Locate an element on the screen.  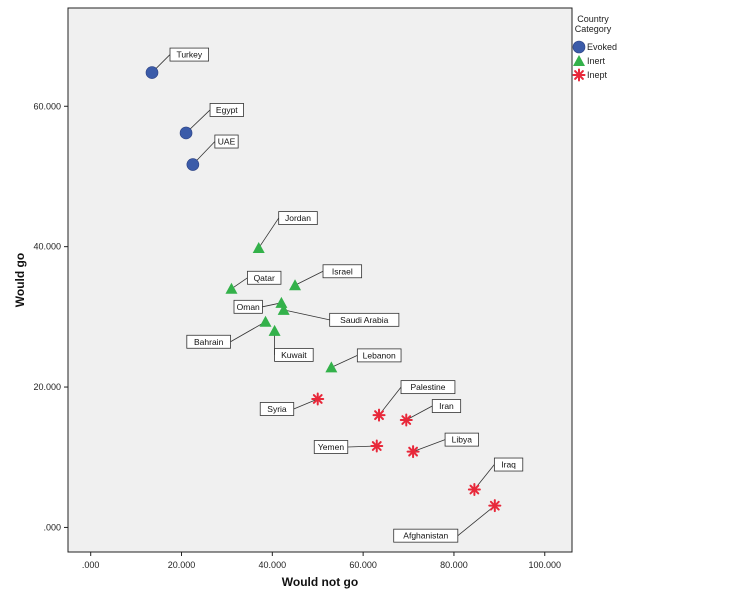
point-label: Kuwait is located at coordinates (294, 355).